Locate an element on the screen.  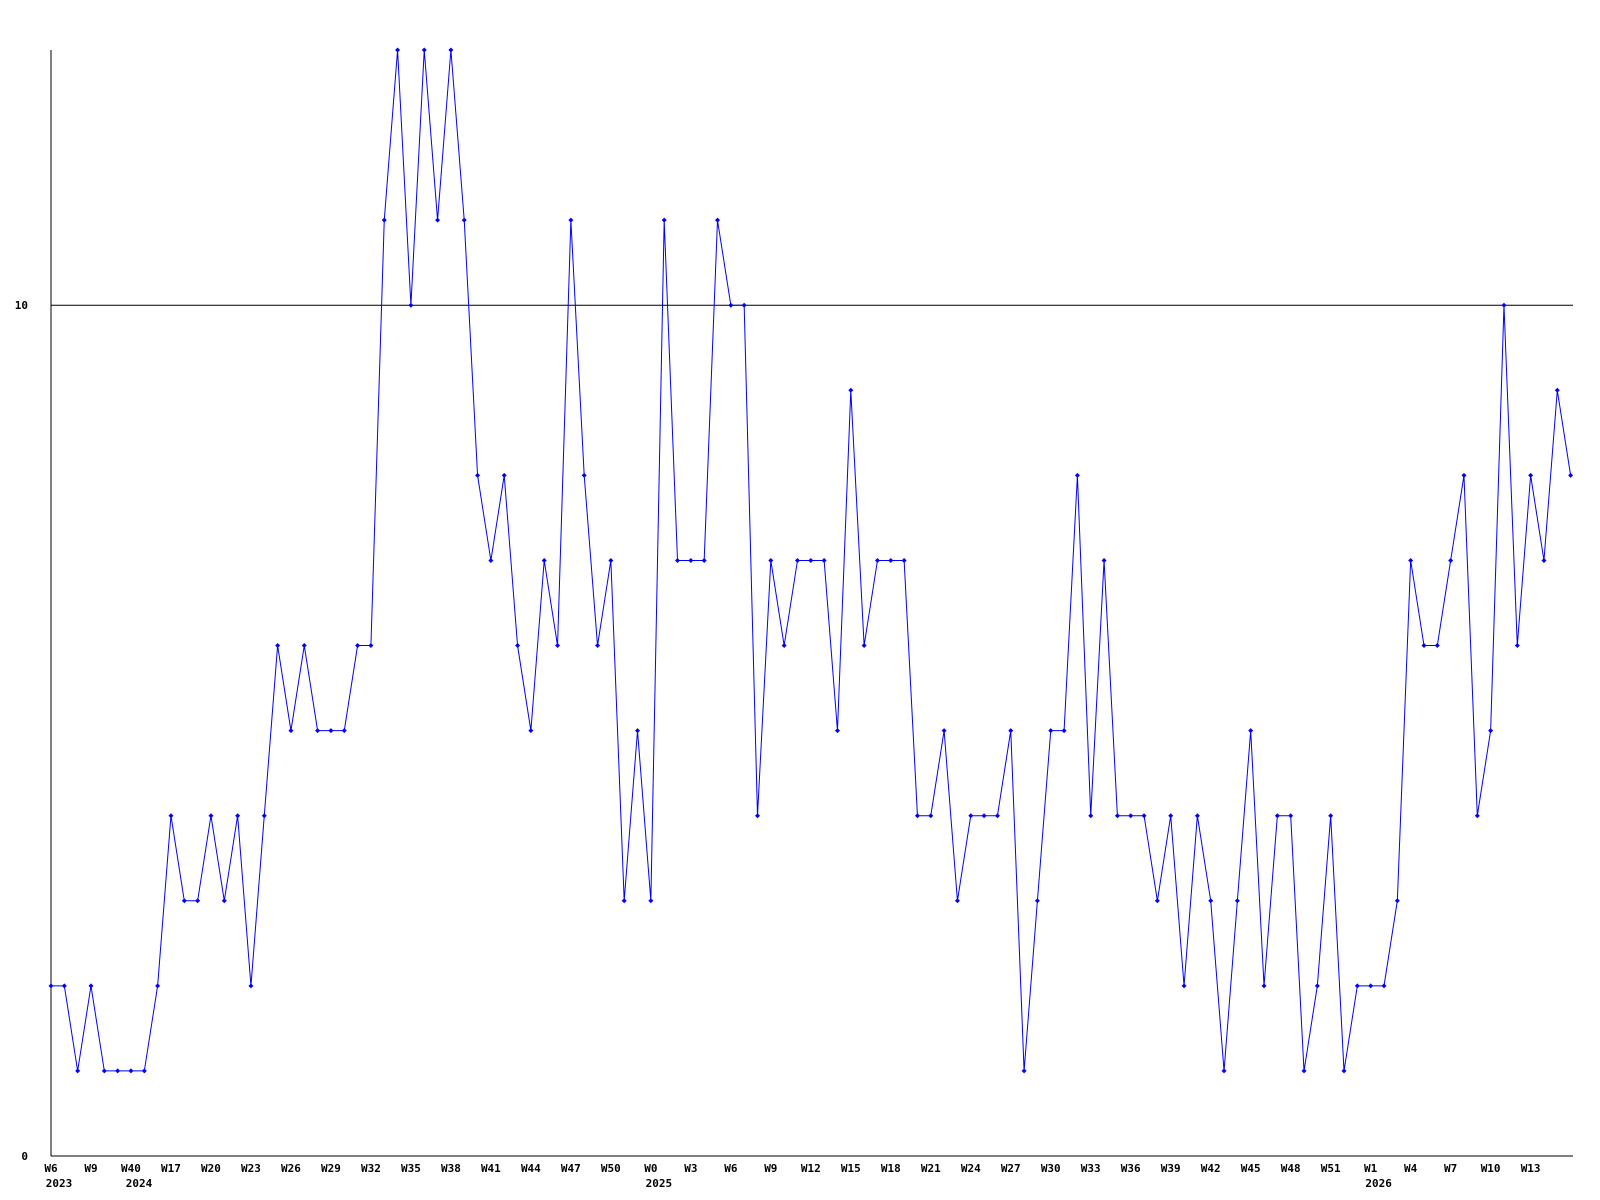
x-tick-label: W1 is located at coordinates (1371, 1168).